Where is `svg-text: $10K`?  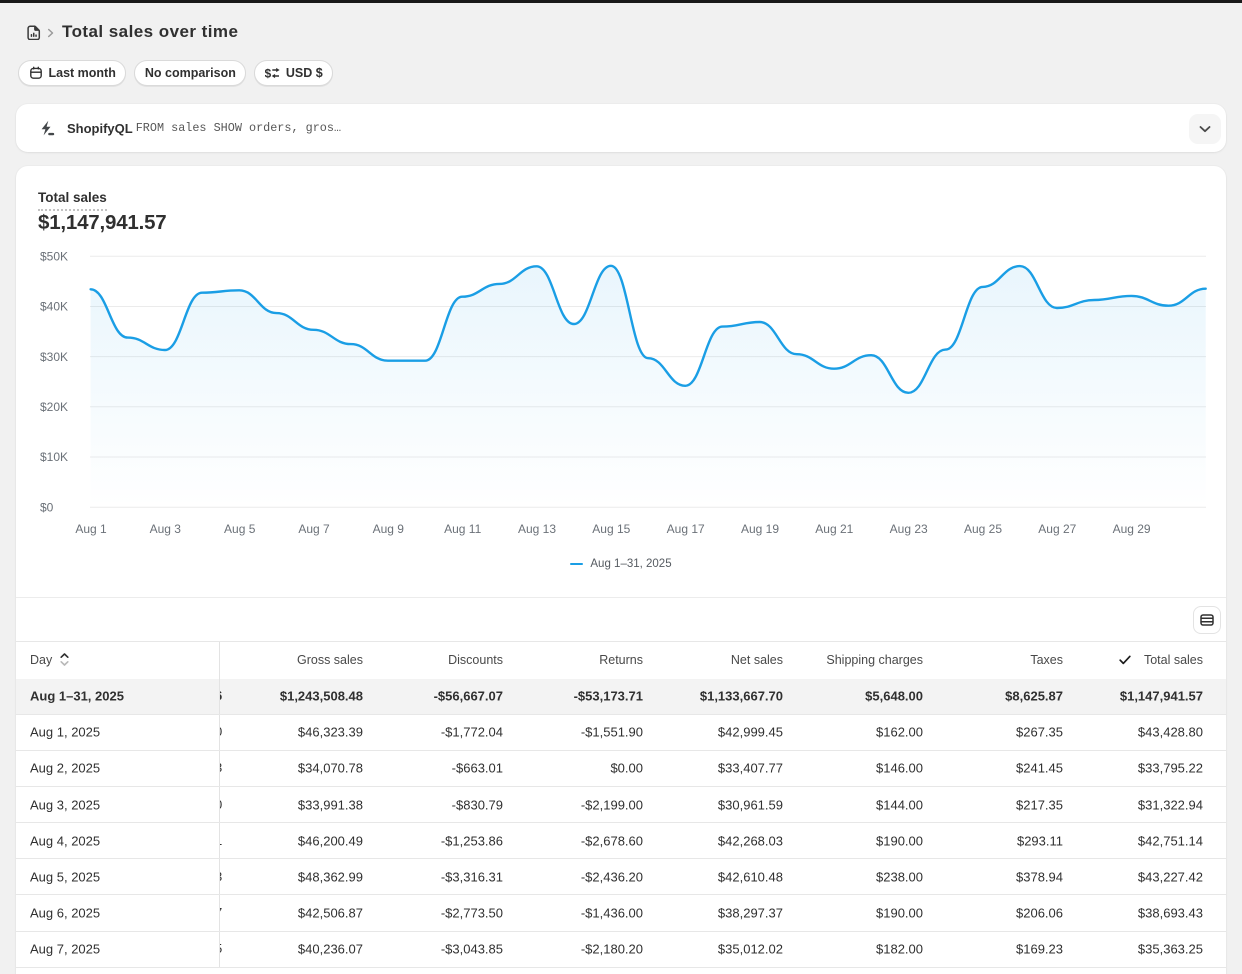 svg-text: $10K is located at coordinates (54, 457).